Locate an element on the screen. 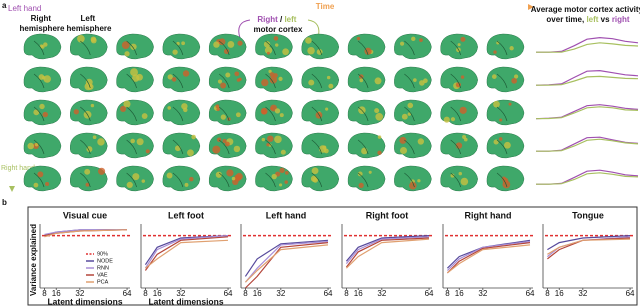  text: Right is located at coordinates (267, 19).